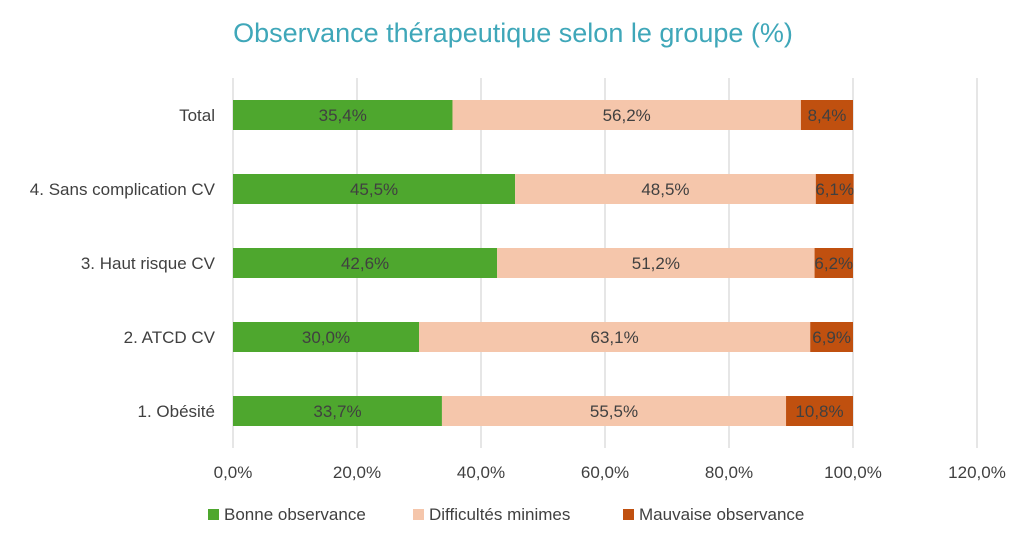 Image resolution: width=1024 pixels, height=540 pixels. Describe the element at coordinates (729, 472) in the screenshot. I see `x-tick-label: 80,0%` at that location.